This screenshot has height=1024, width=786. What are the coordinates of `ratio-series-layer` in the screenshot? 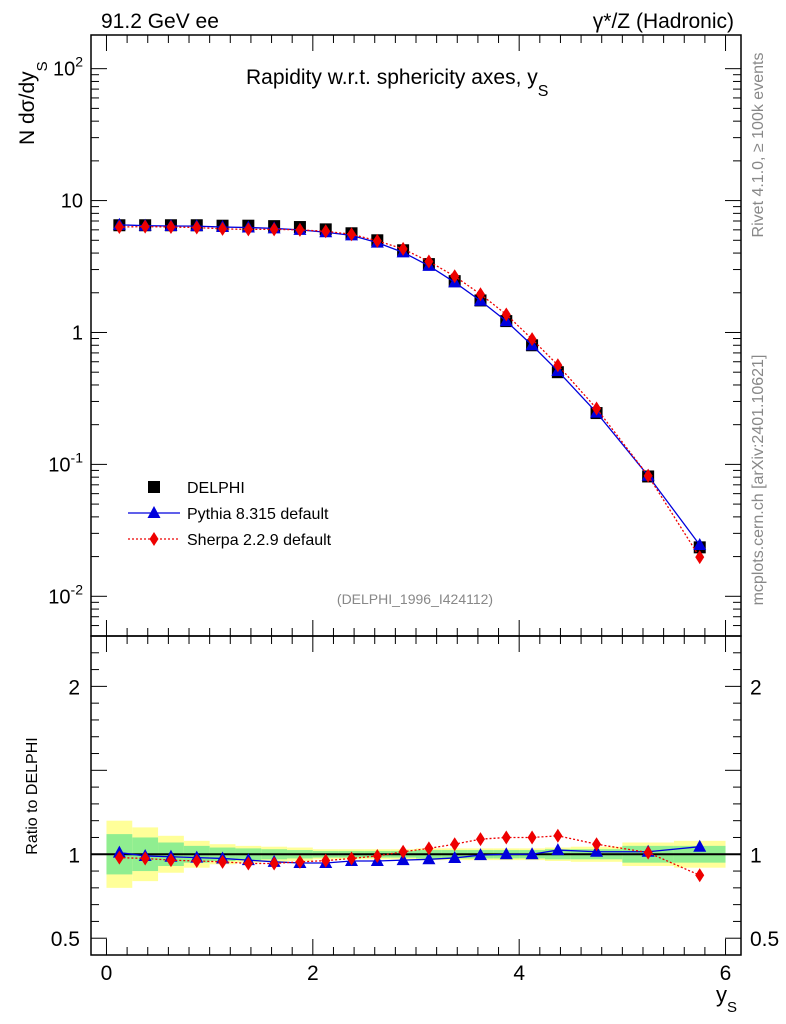 It's located at (409, 855).